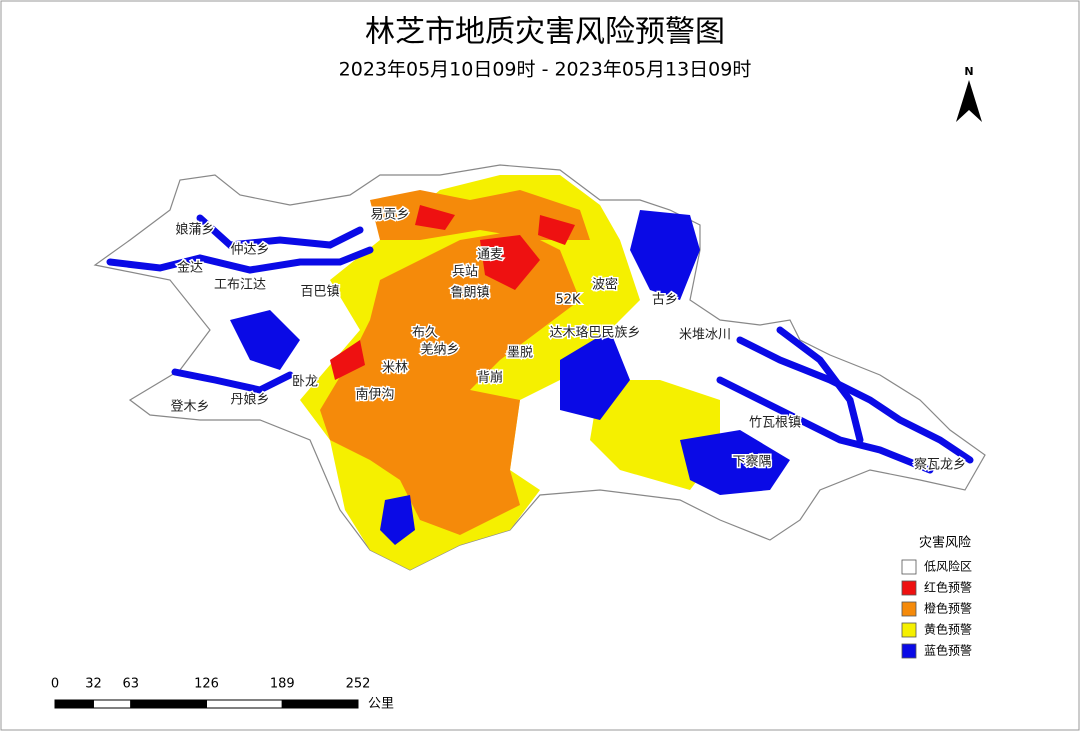 Image resolution: width=1080 pixels, height=731 pixels. What do you see at coordinates (389, 215) in the screenshot?
I see `place-label: 易贡乡` at bounding box center [389, 215].